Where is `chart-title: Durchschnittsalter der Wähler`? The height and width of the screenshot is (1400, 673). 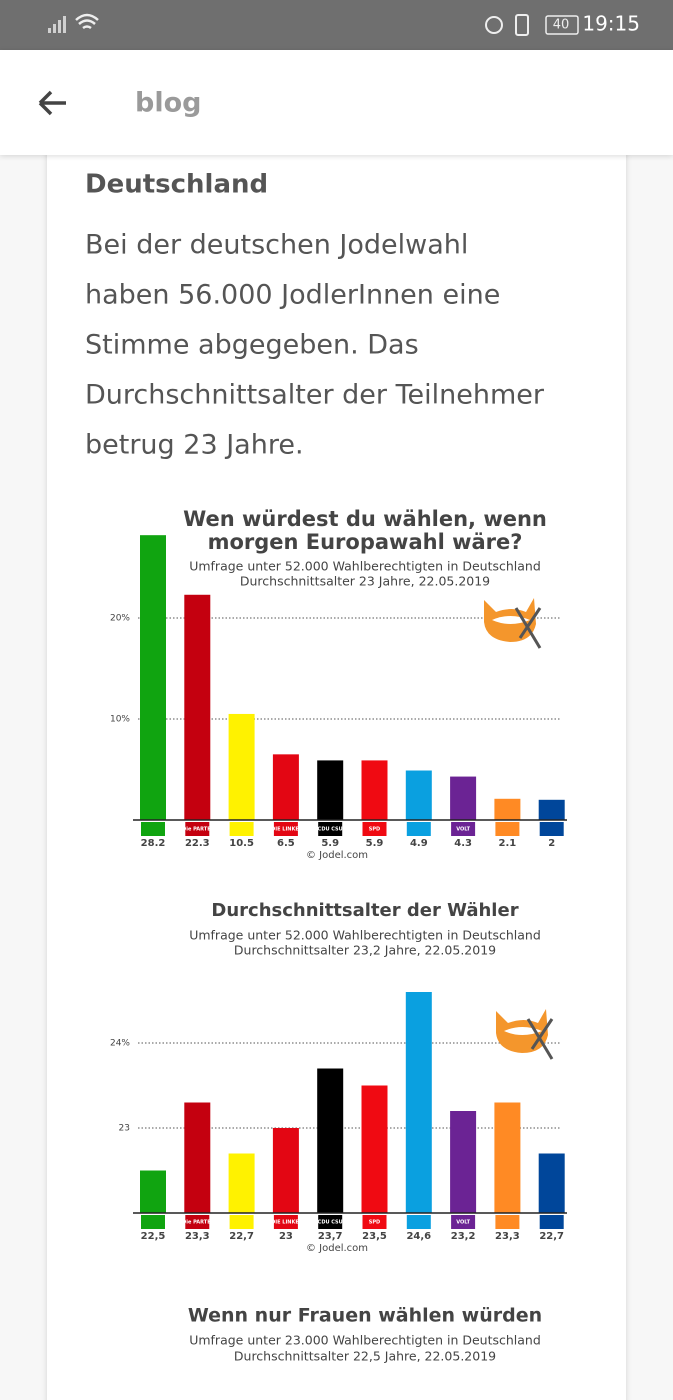
chart-title: Durchschnittsalter der Wähler is located at coordinates (364, 910).